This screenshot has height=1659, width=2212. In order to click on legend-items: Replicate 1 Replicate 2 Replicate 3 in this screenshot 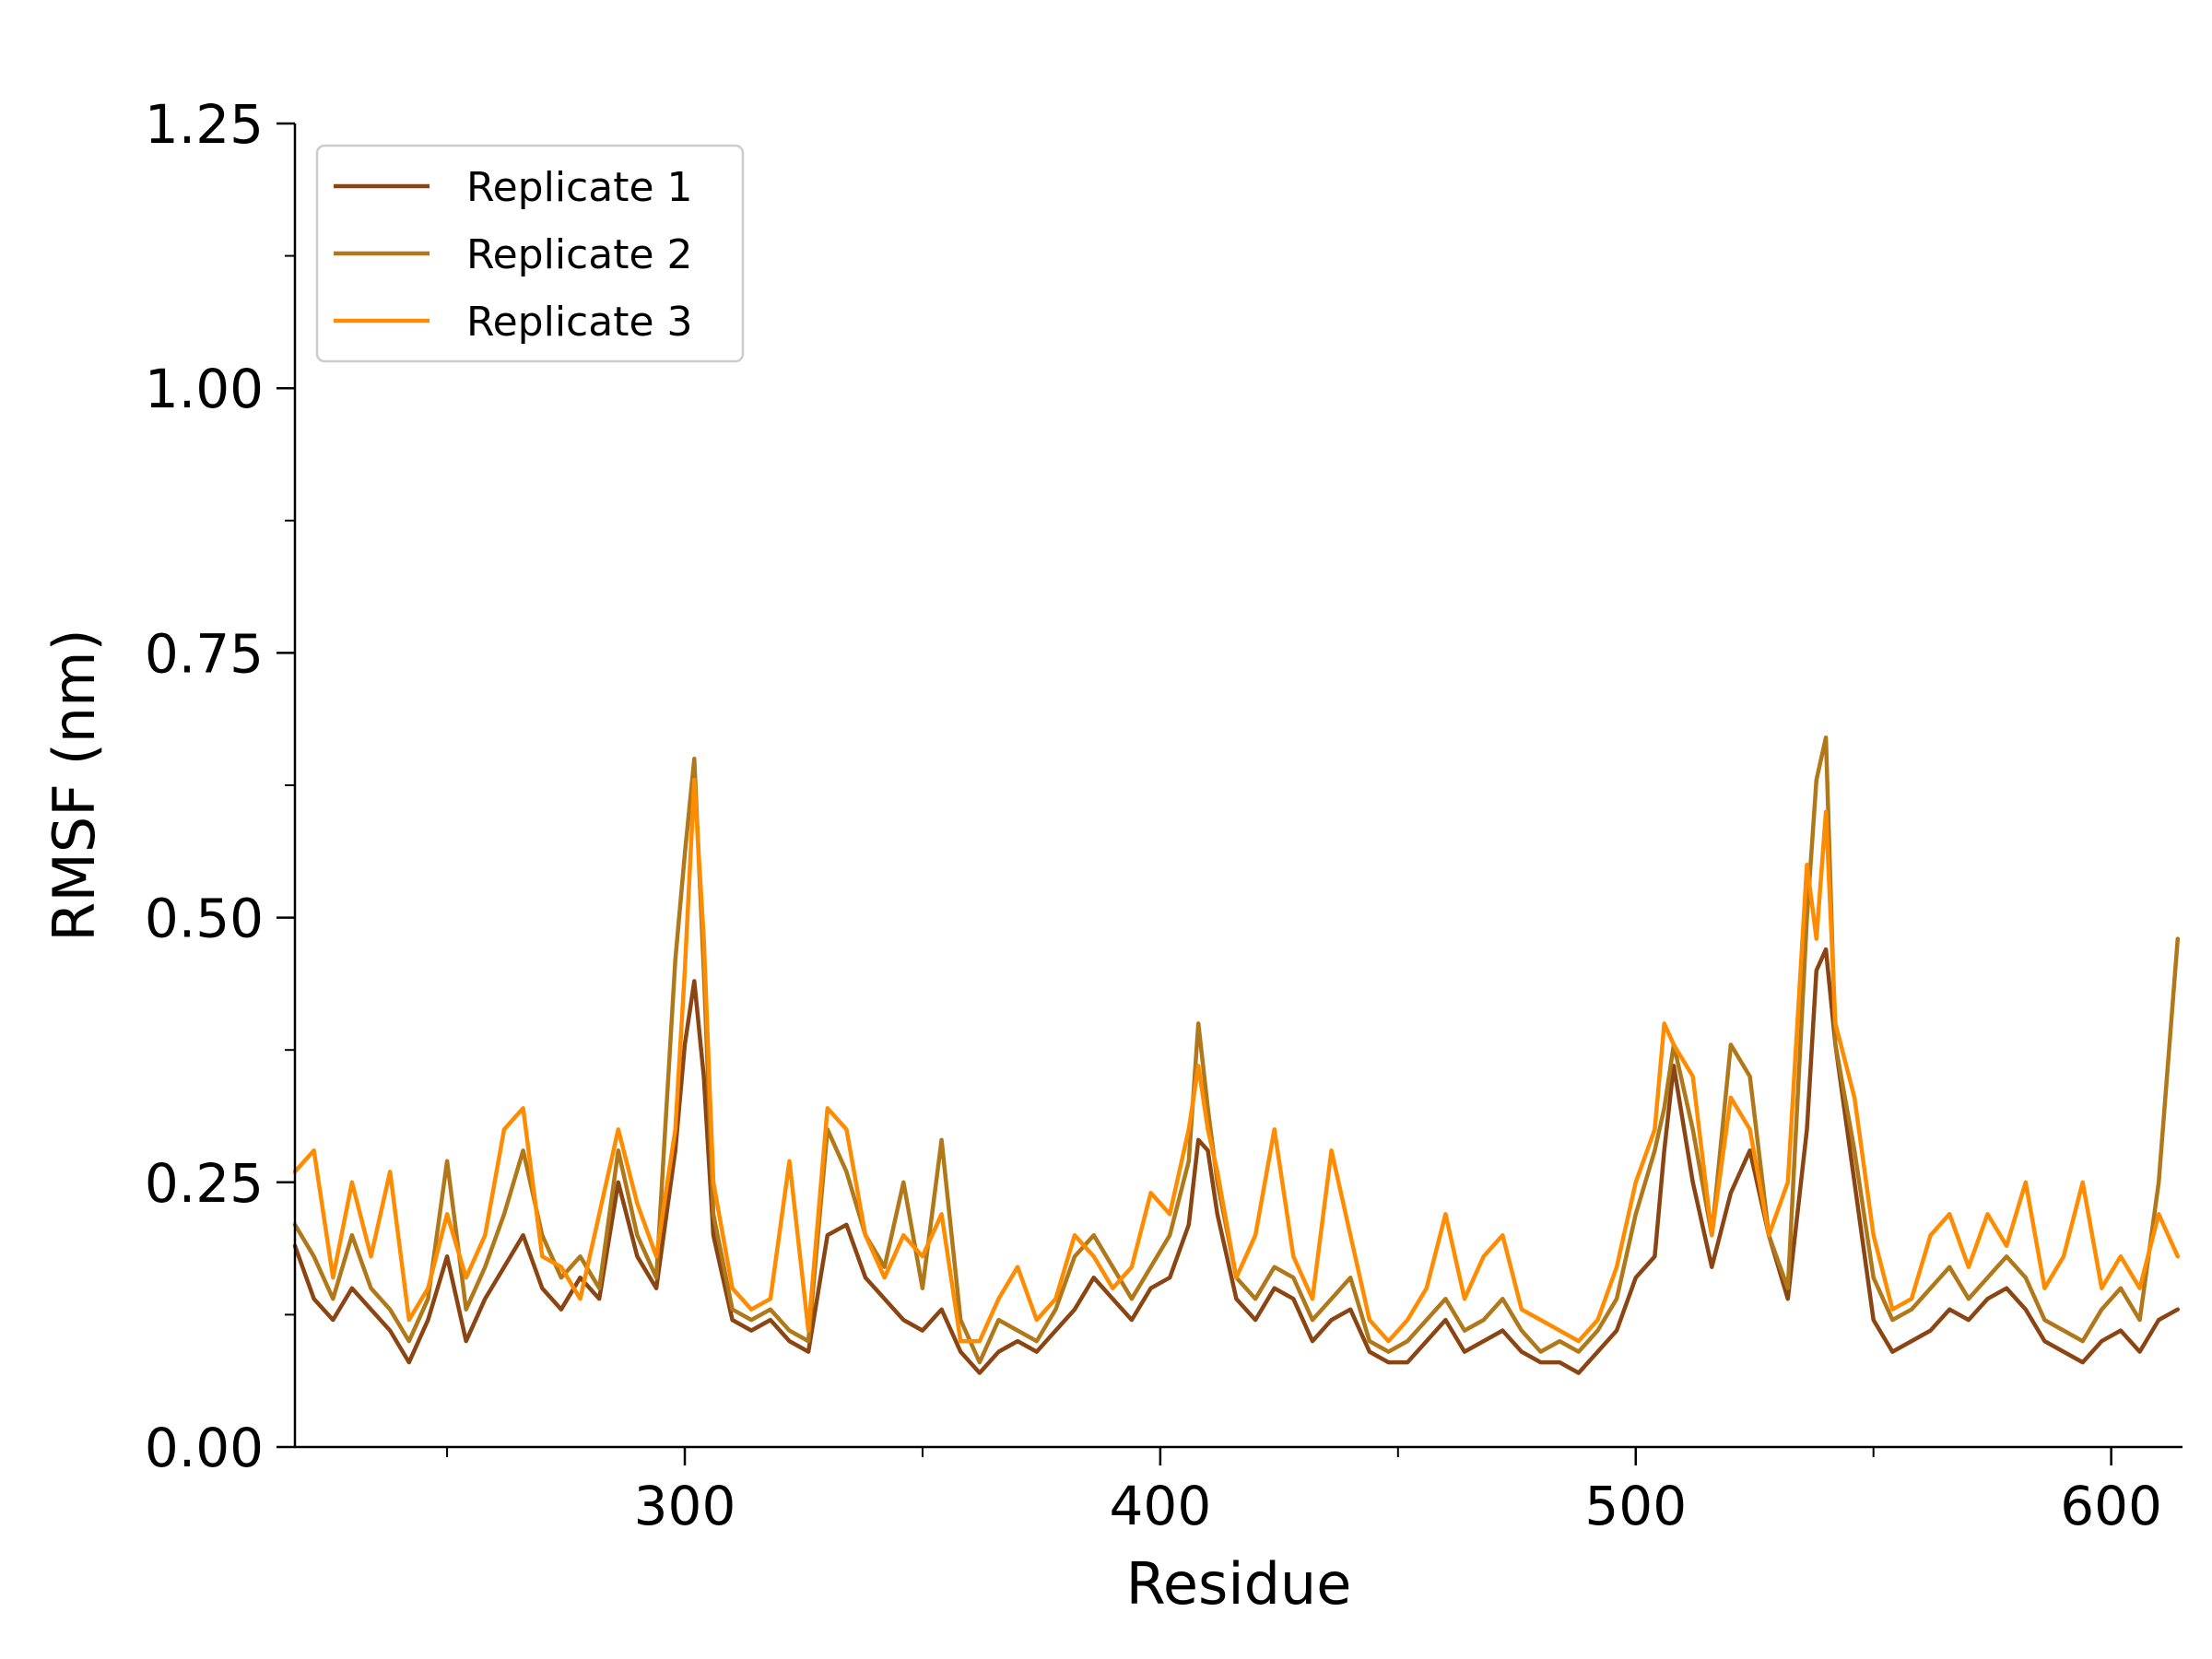, I will do `click(513, 255)`.